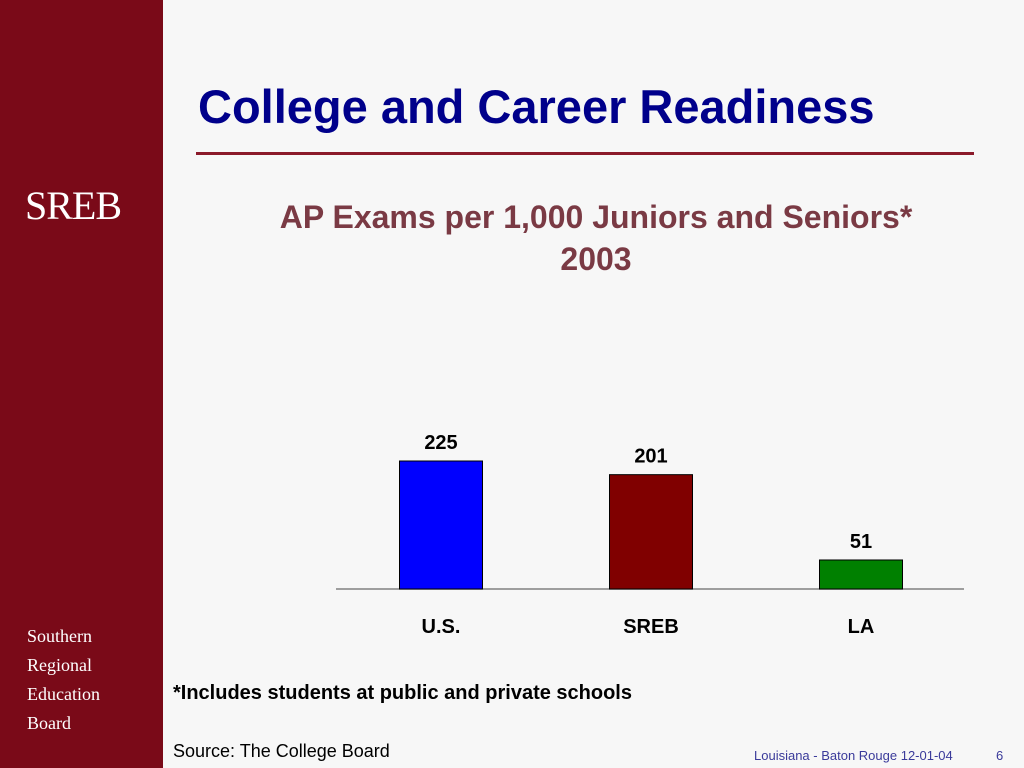 Image resolution: width=1024 pixels, height=768 pixels. I want to click on category-label: SREB, so click(651, 627).